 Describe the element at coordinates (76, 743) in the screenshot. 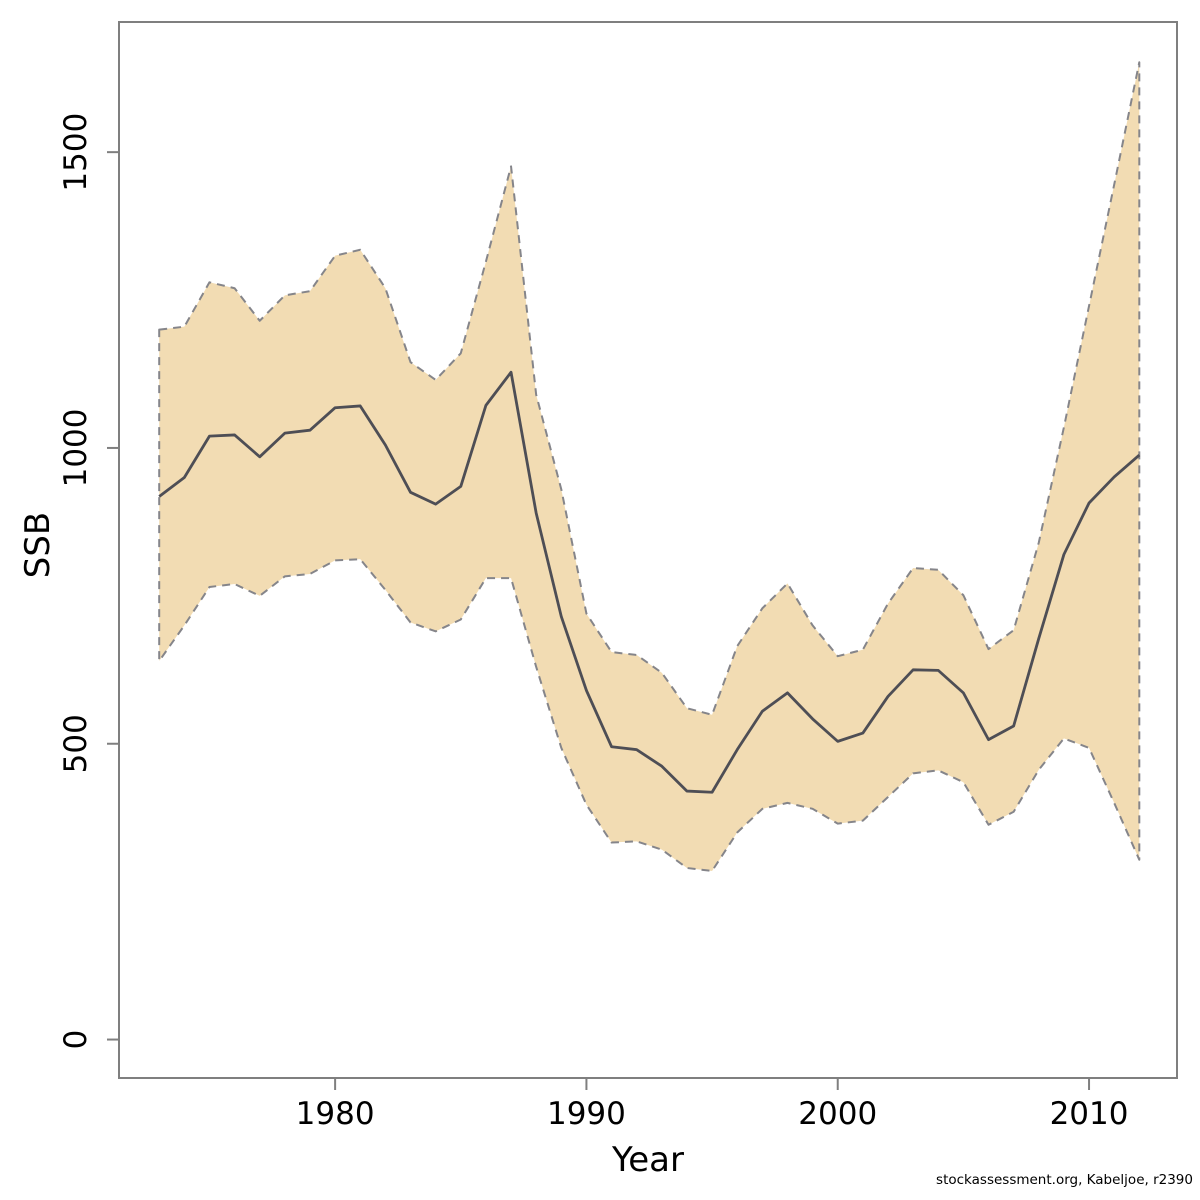

I see `y-tick-label: 500` at that location.